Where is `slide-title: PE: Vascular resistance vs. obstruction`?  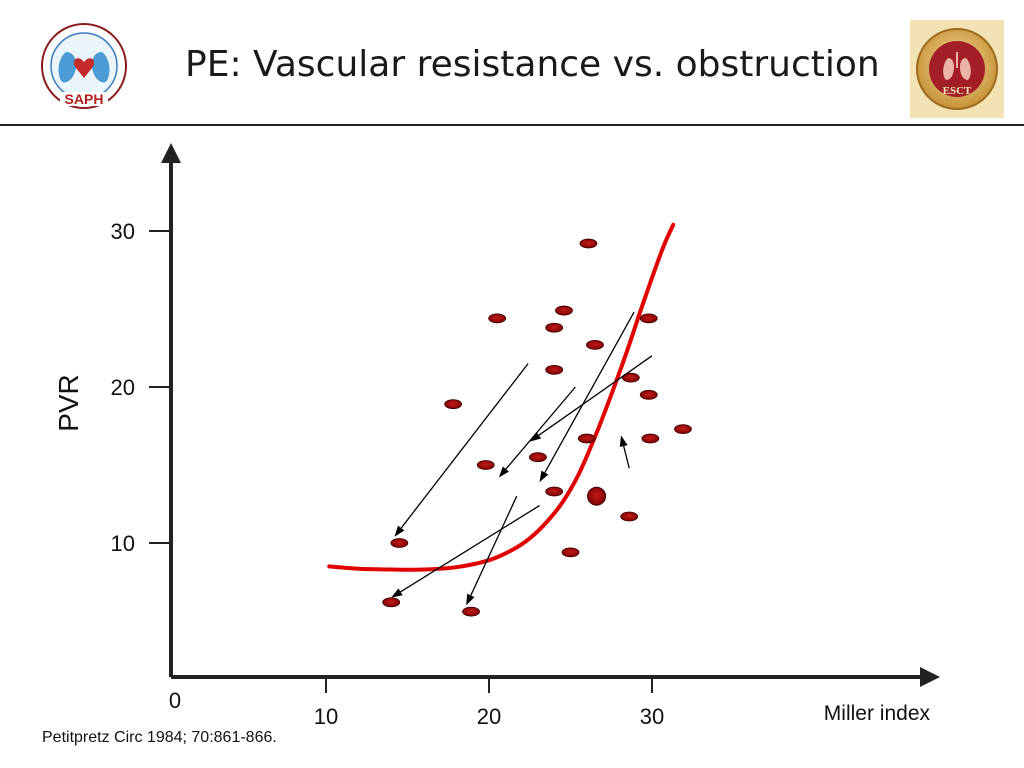
slide-title: PE: Vascular resistance vs. obstruction is located at coordinates (532, 64).